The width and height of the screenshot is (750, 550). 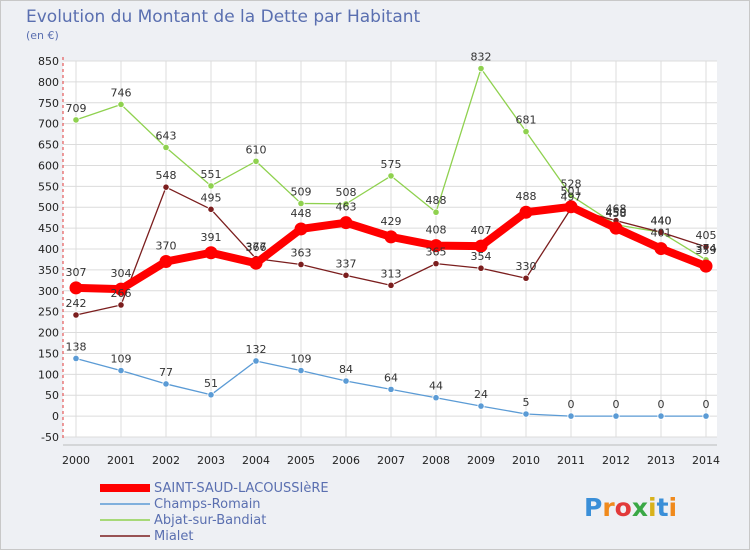 What do you see at coordinates (481, 394) in the screenshot?
I see `data-label: 24` at bounding box center [481, 394].